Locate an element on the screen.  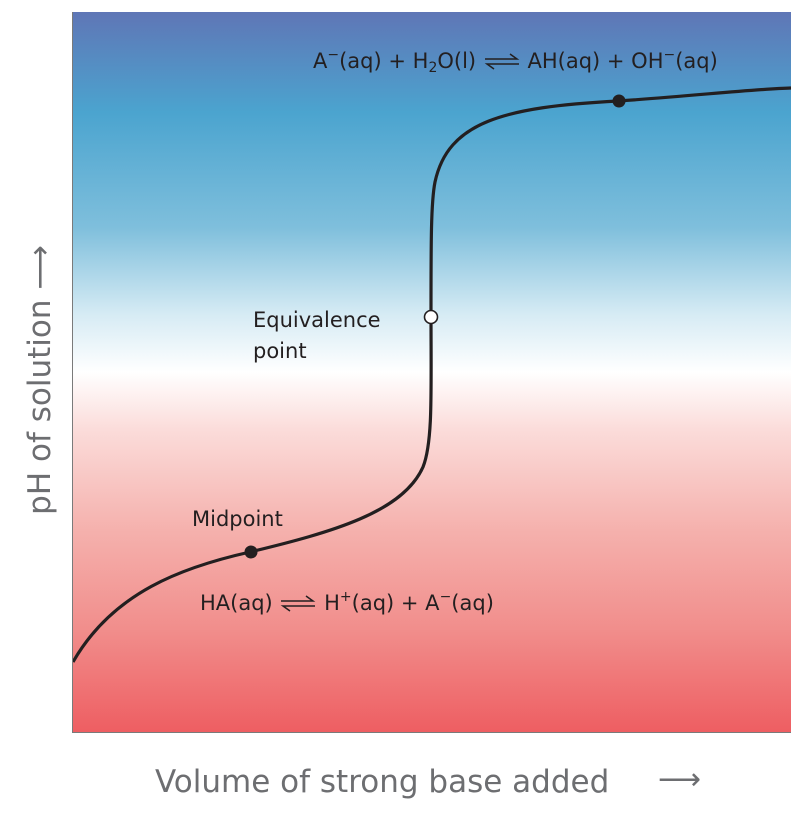
equation-top: A−(aq) + H2O(l) AH(aq) + OH−(aq) is located at coordinates (515, 61).